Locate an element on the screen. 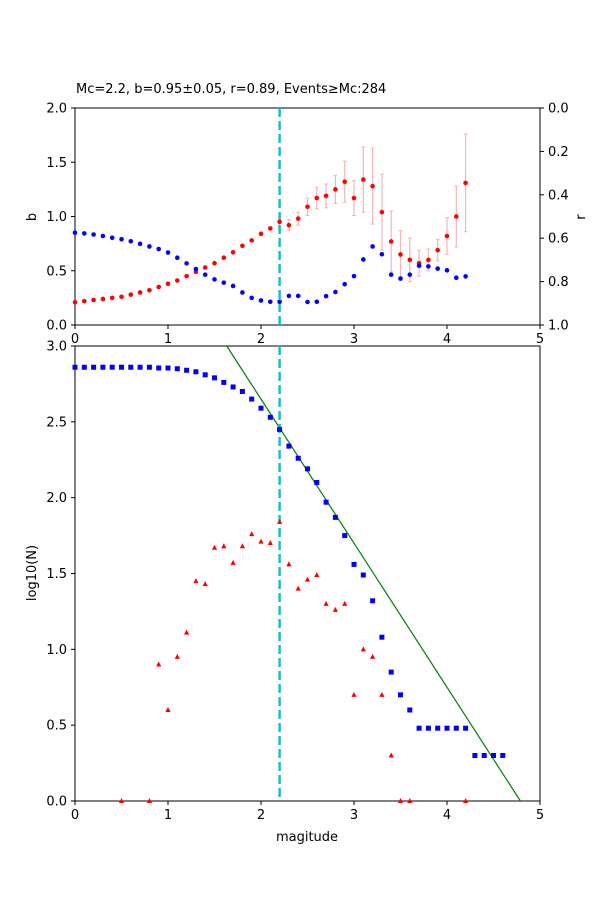  top-right-y-axis-label: r is located at coordinates (581, 217).